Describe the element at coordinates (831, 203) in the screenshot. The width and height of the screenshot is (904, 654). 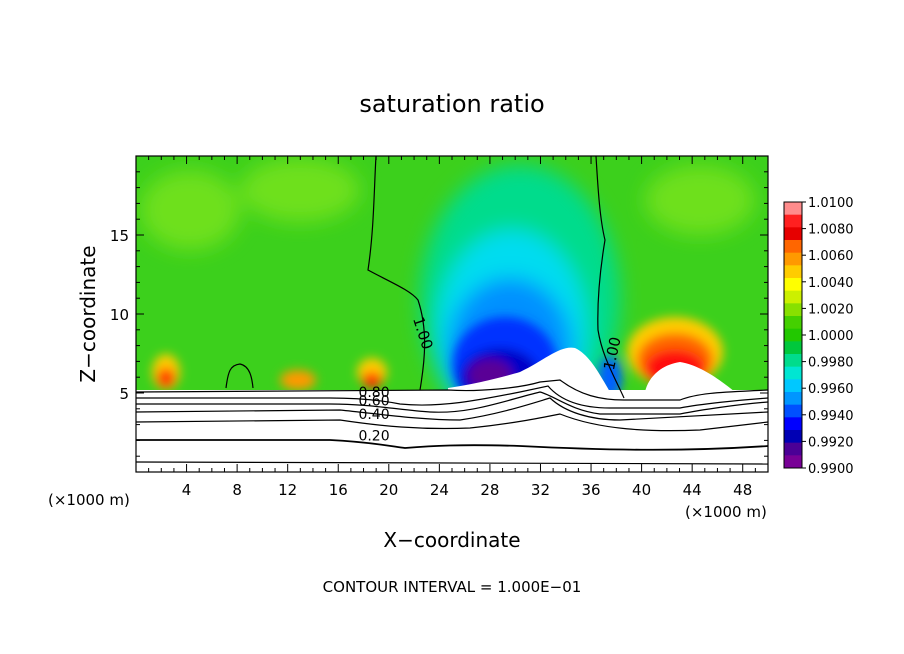
I see `colorbar-label: 1.0100` at that location.